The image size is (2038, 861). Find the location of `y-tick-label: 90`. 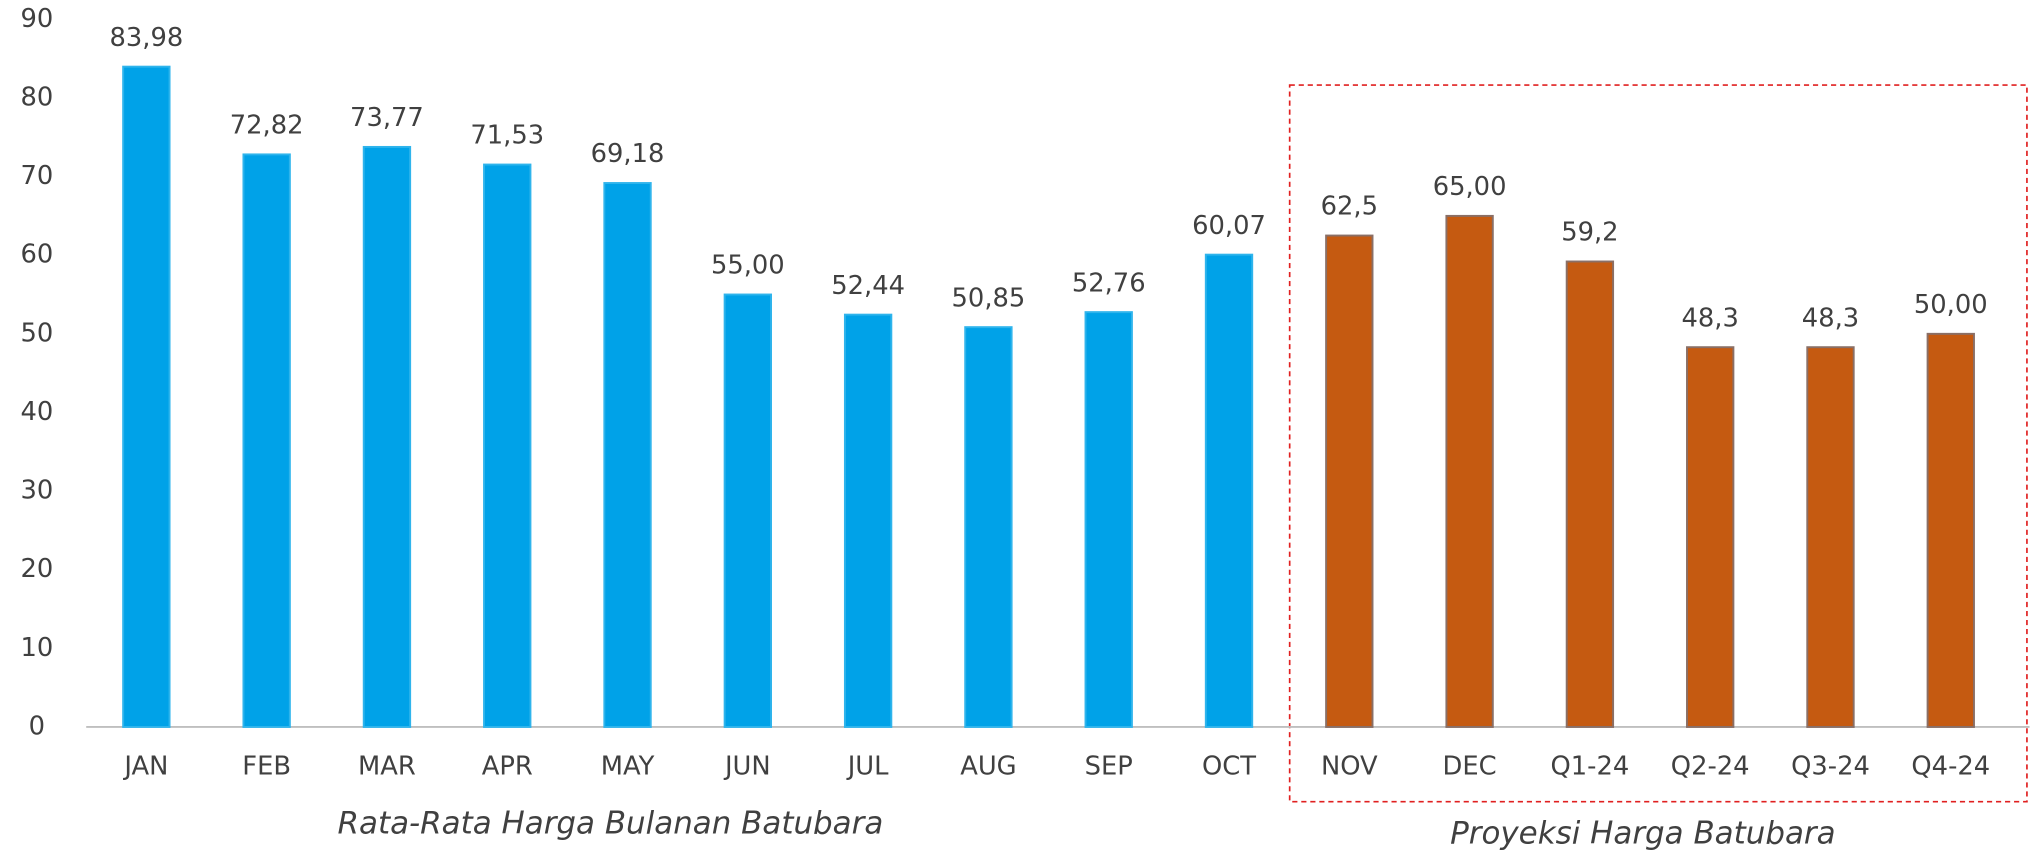

y-tick-label: 90 is located at coordinates (36, 19).